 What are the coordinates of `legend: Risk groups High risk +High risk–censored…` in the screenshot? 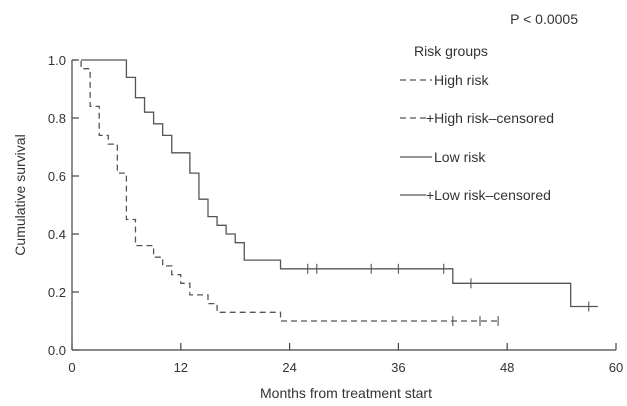 It's located at (477, 123).